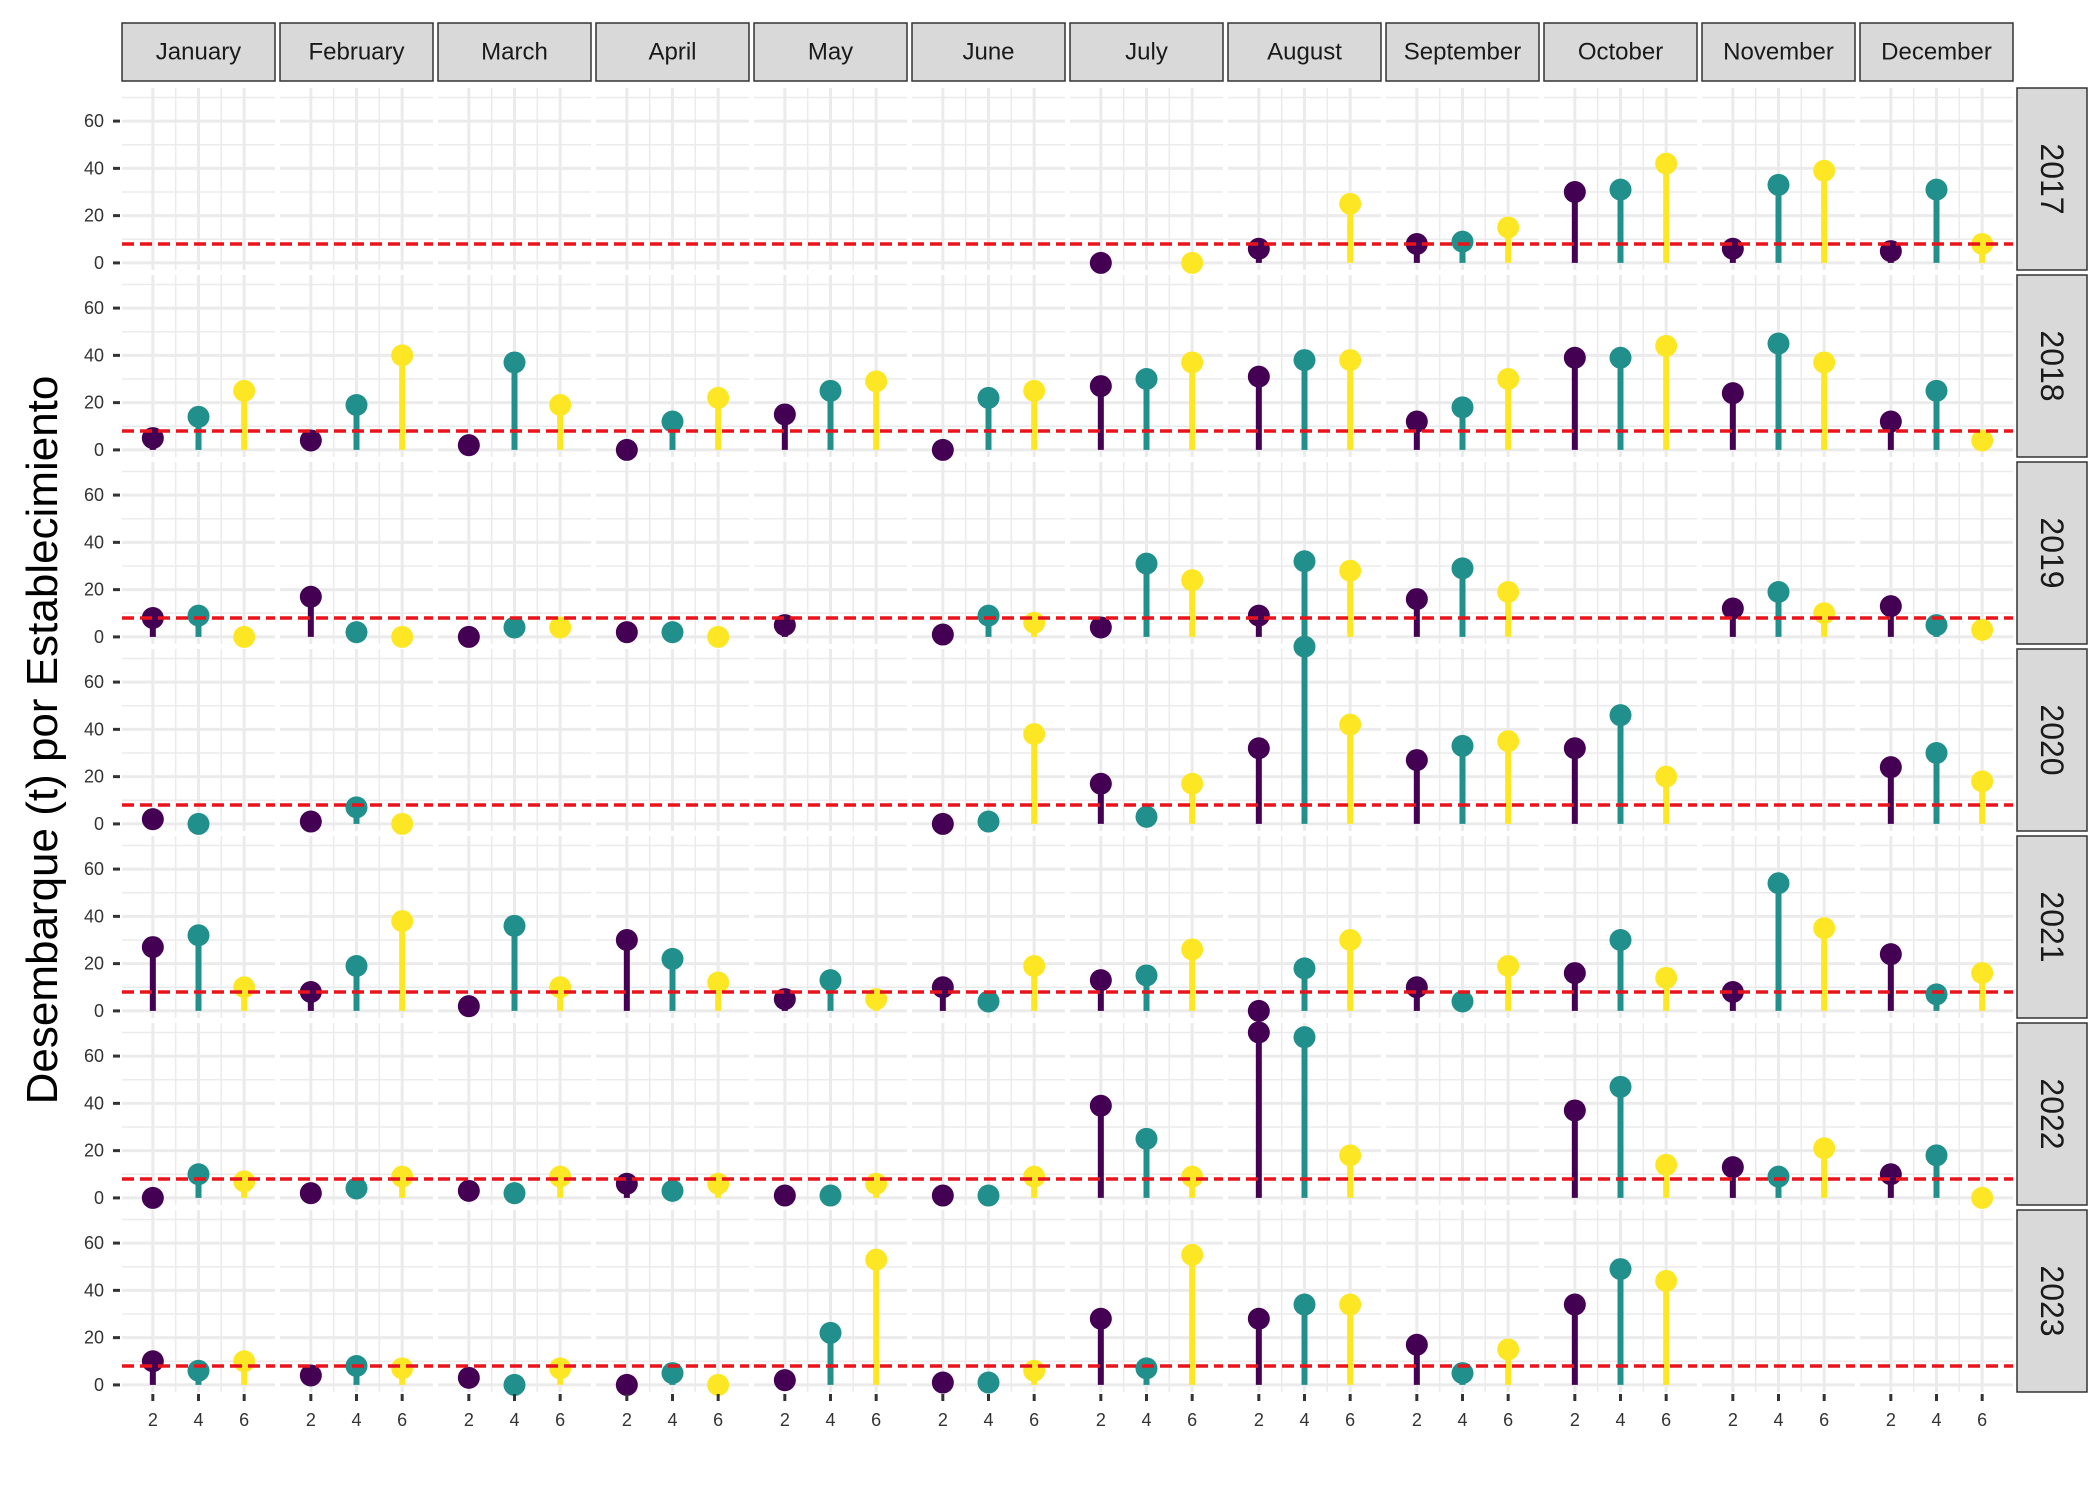 The image size is (2100, 1500). Describe the element at coordinates (2052, 1300) in the screenshot. I see `strip-year-label: 2023` at that location.